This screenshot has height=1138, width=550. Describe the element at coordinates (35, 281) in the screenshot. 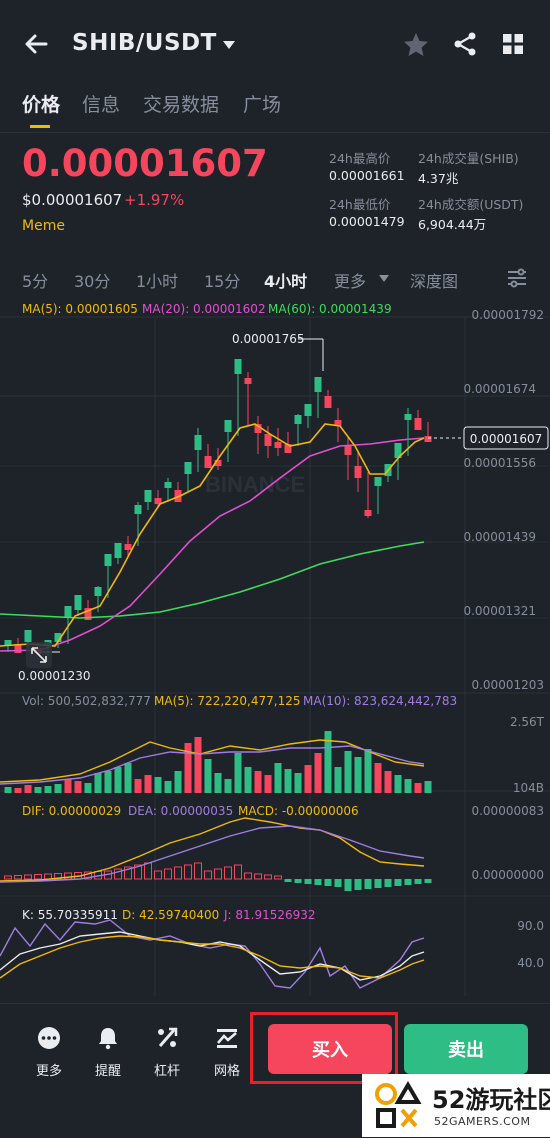

I see `interval-5m: 5分` at that location.